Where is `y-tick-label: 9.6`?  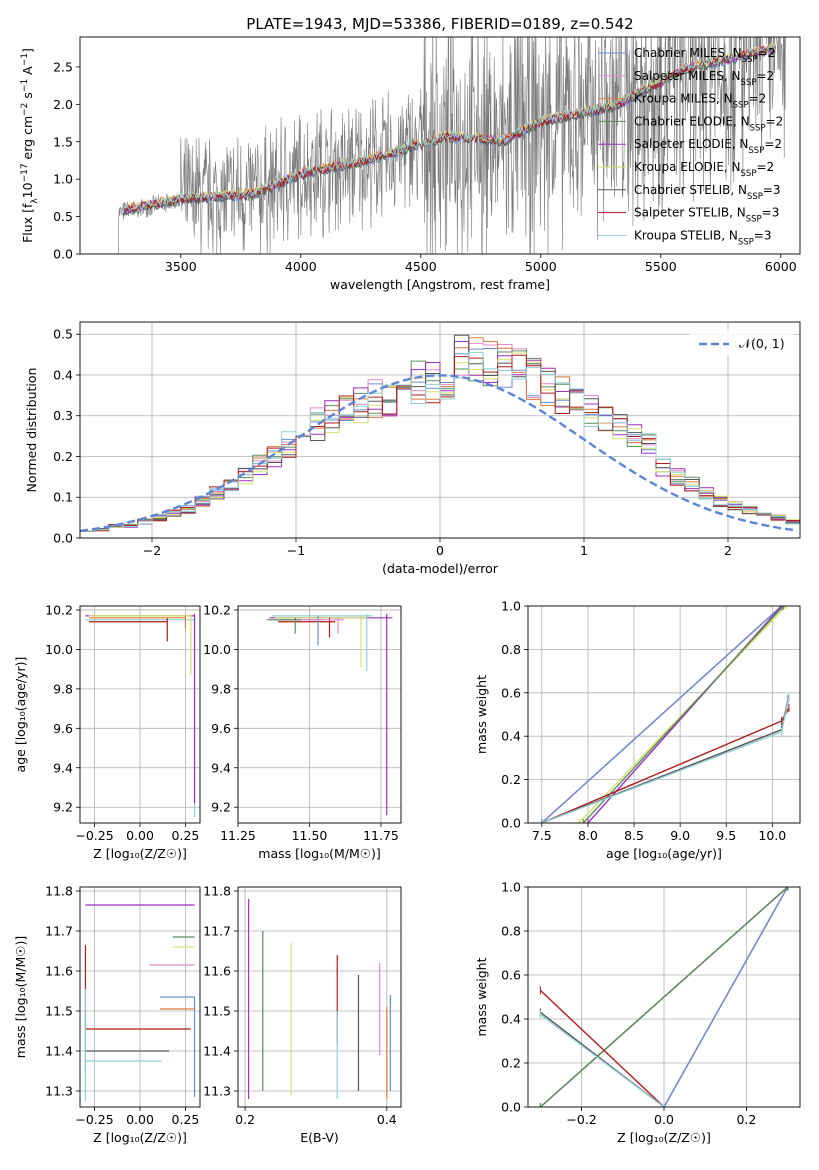
y-tick-label: 9.6 is located at coordinates (63, 728).